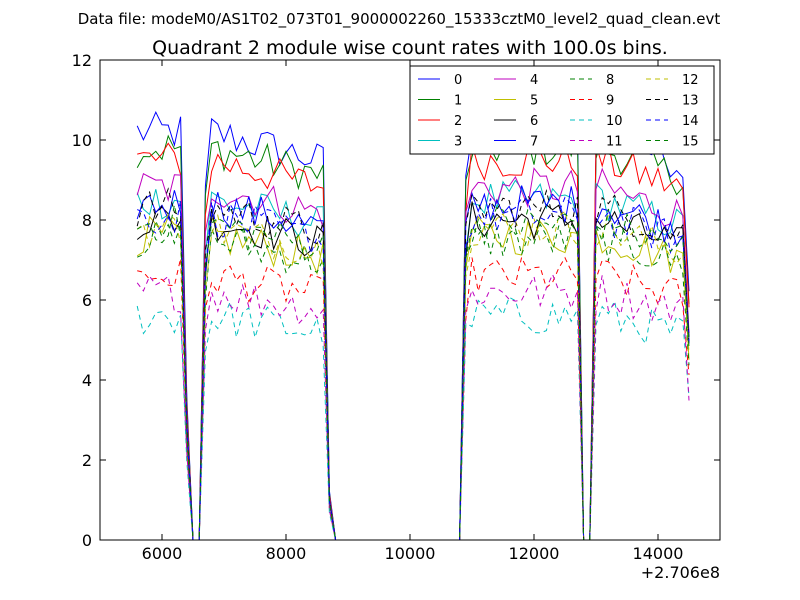 The height and width of the screenshot is (600, 800). What do you see at coordinates (286, 553) in the screenshot?
I see `x-tick-label: 8000` at bounding box center [286, 553].